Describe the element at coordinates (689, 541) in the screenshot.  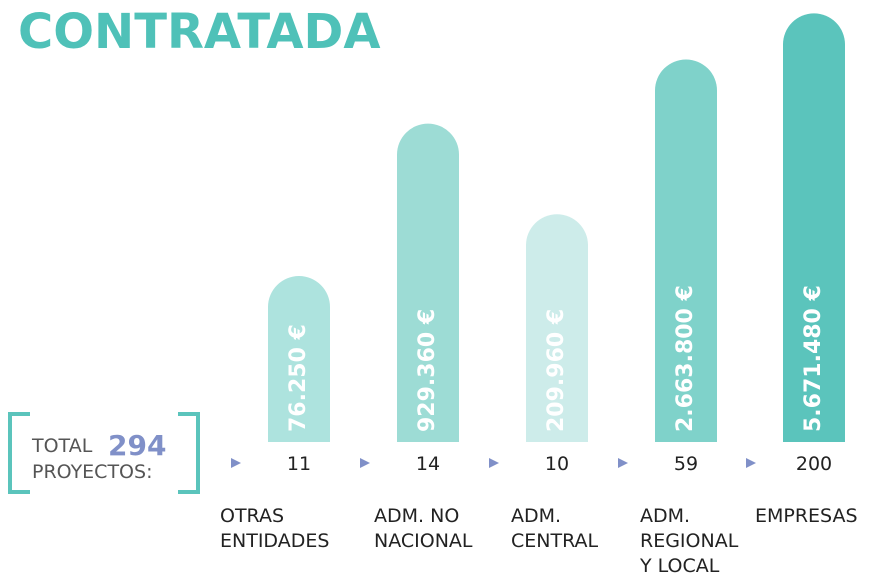
I see `category-label: ADM. REGIONAL Y LOCAL` at that location.